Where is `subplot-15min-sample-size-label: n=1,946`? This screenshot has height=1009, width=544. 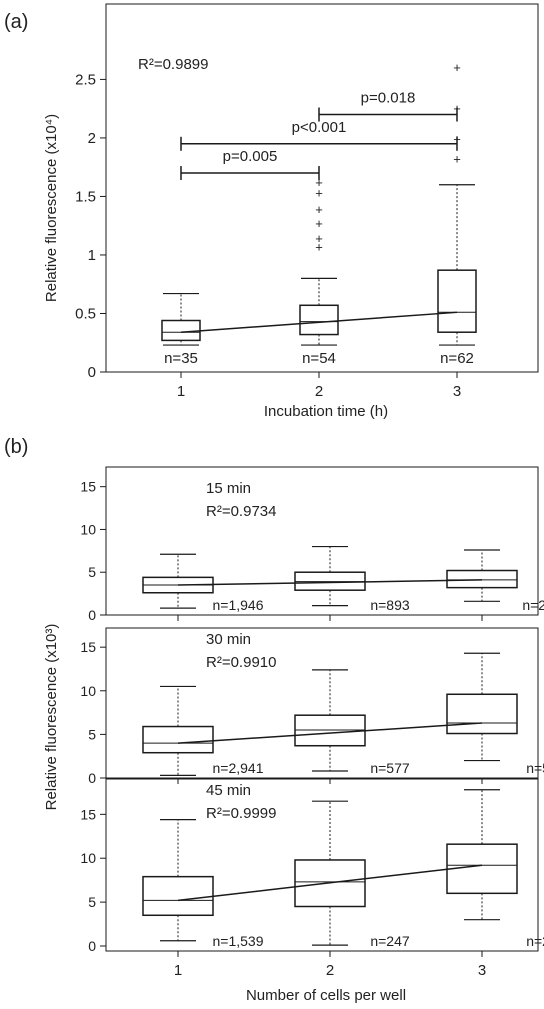
subplot-15min-sample-size-label: n=1,946 is located at coordinates (238, 605).